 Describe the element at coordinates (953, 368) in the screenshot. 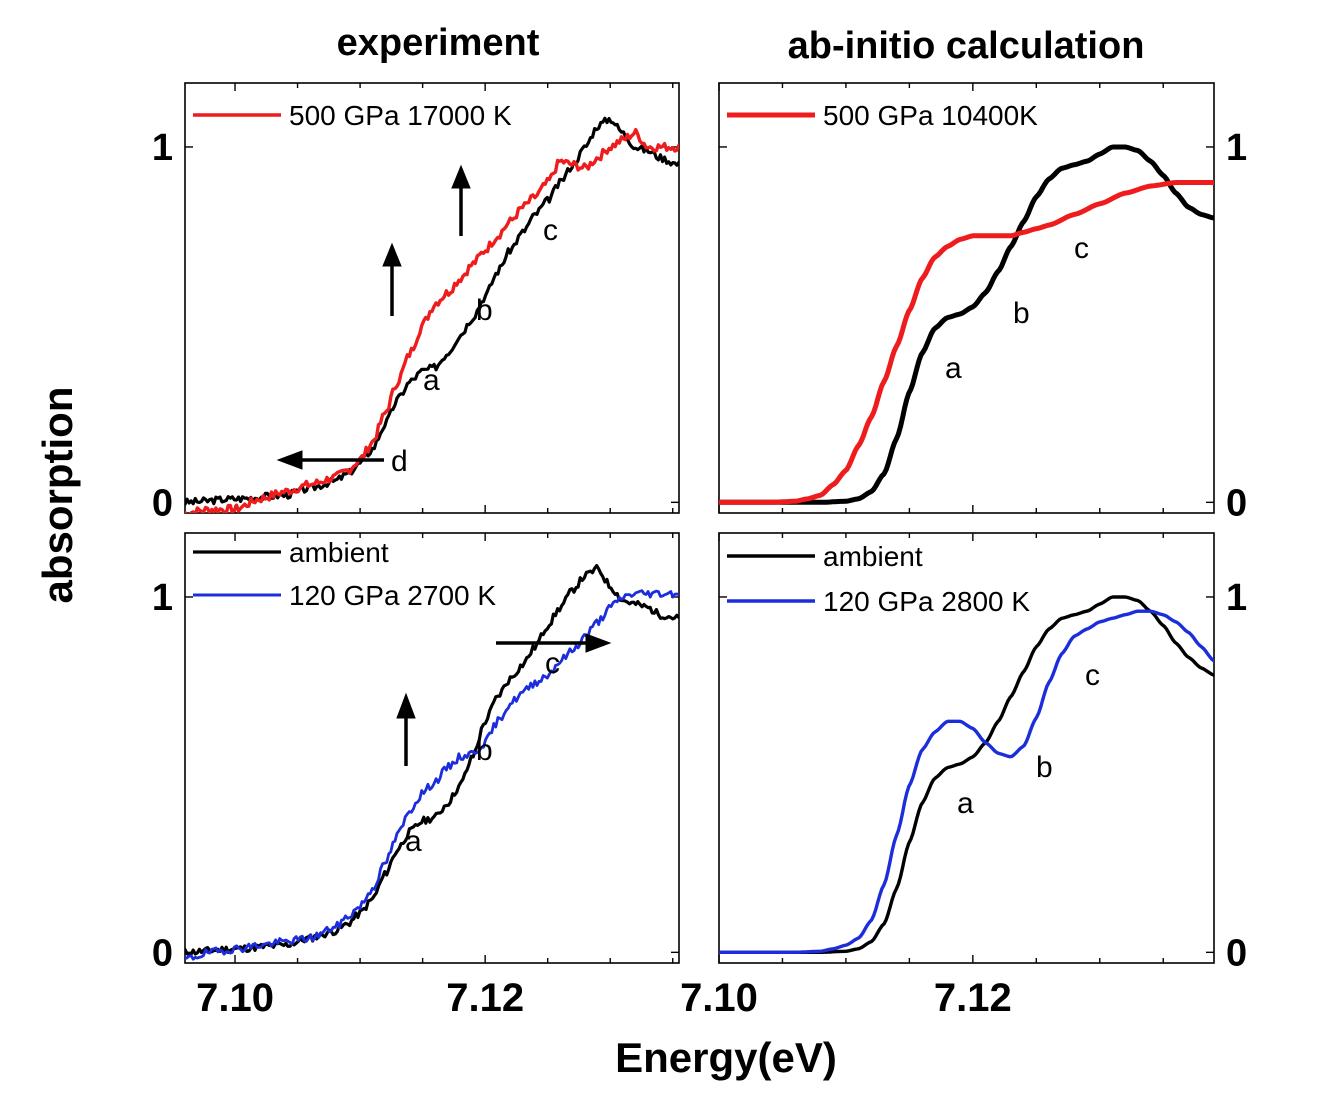

I see `label-a-top-right: a` at that location.